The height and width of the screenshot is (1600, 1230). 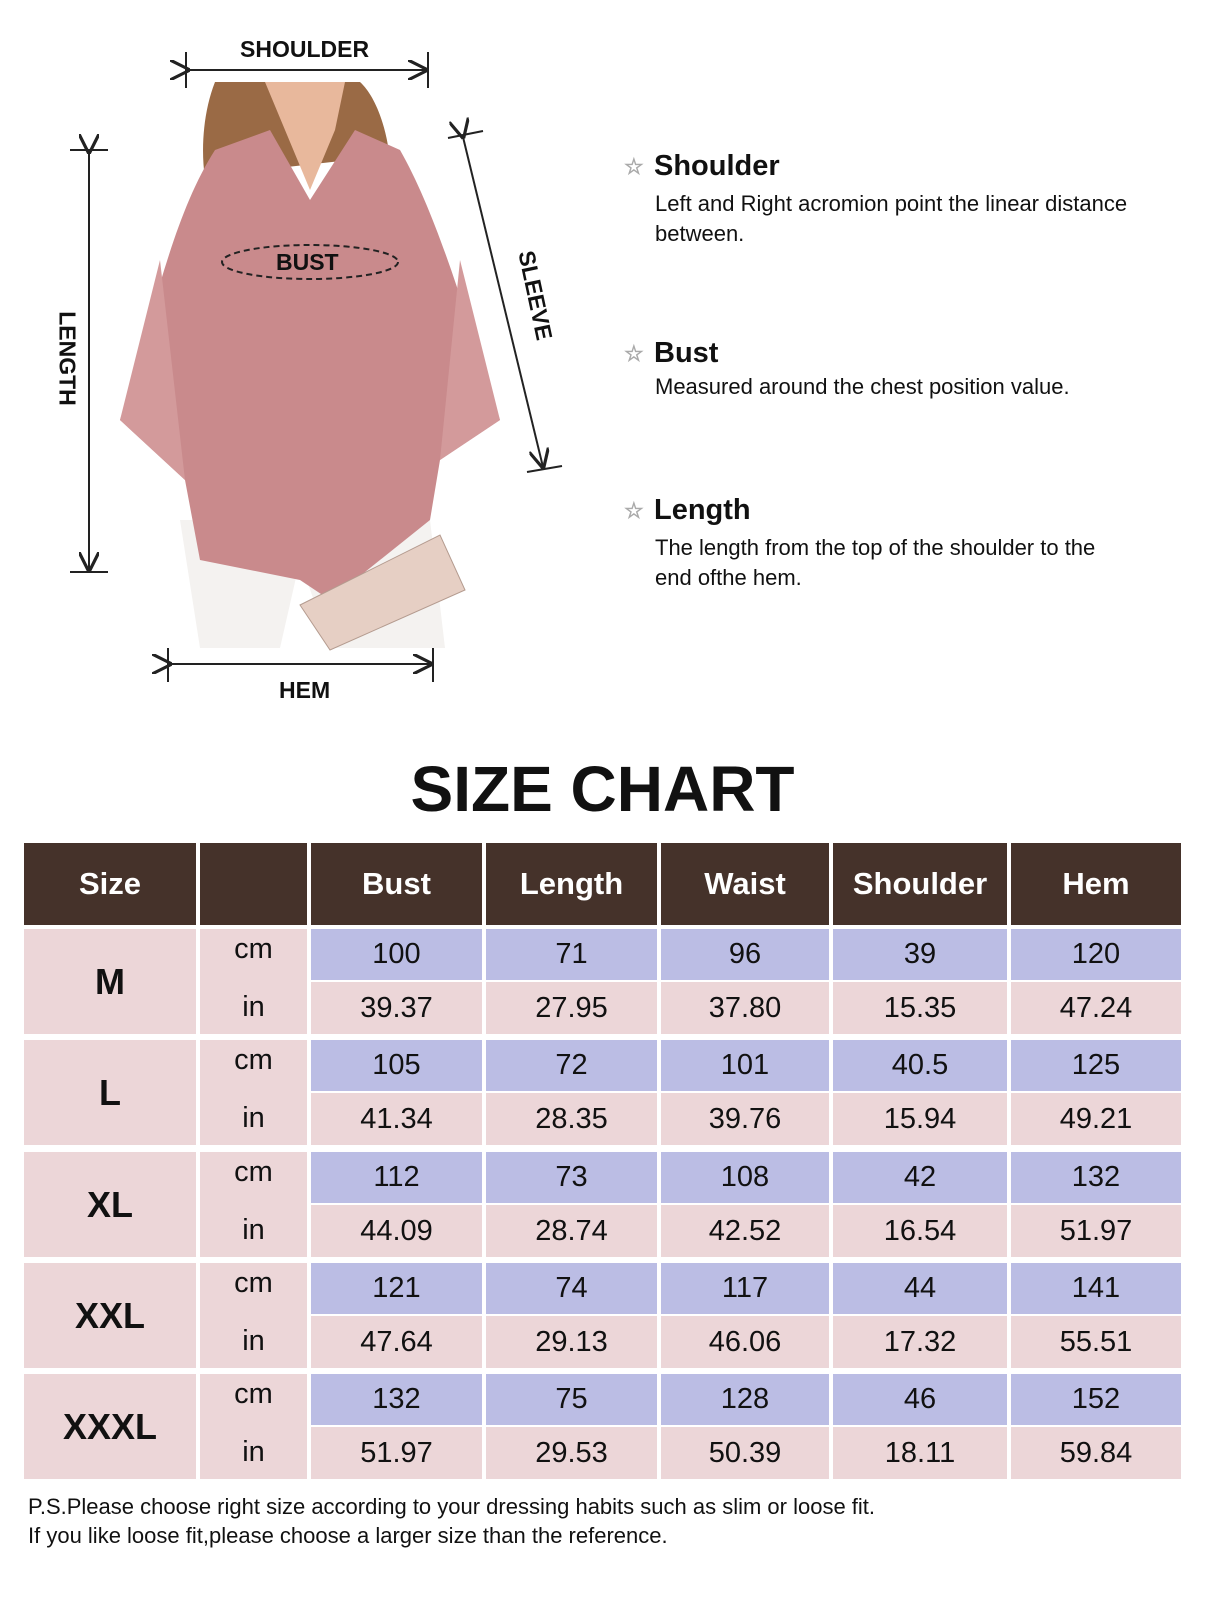 I want to click on value-cm: 73, so click(x=571, y=1177).